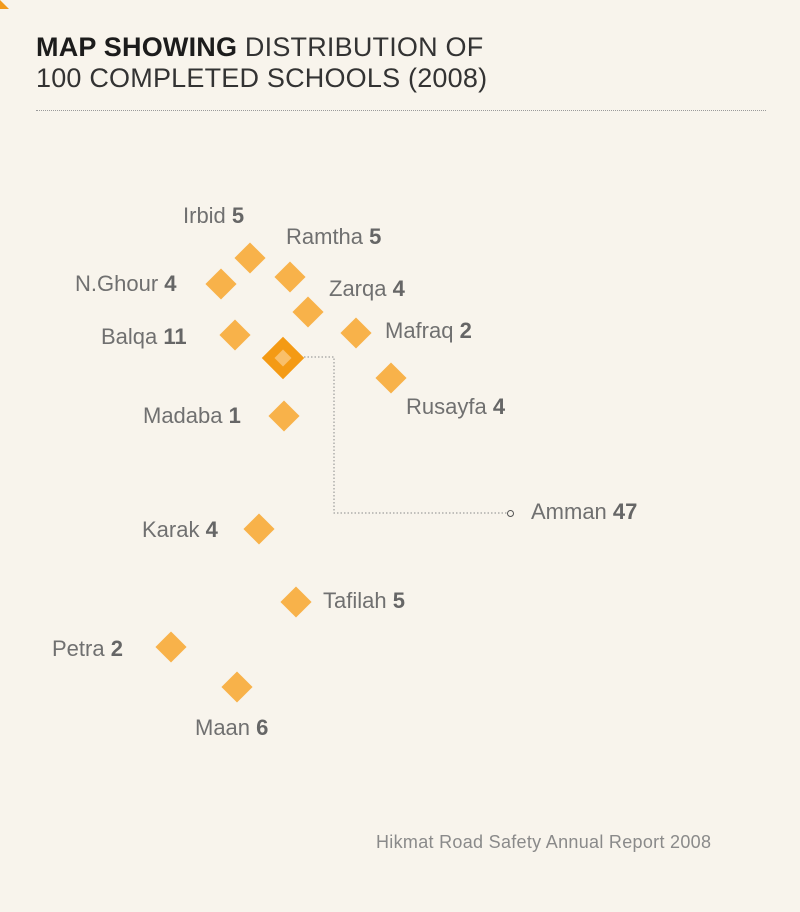 The height and width of the screenshot is (912, 800). I want to click on title-line2: 100 COMPLETED SCHOOLS (2008), so click(262, 78).